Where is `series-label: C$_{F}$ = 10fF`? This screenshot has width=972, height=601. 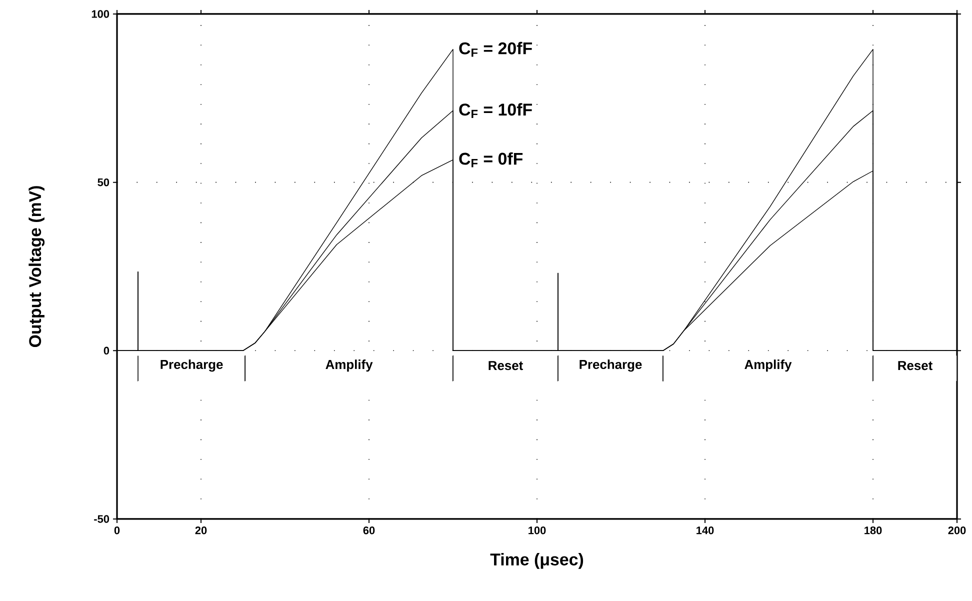 series-label: C$_{F}$ = 10fF is located at coordinates (495, 110).